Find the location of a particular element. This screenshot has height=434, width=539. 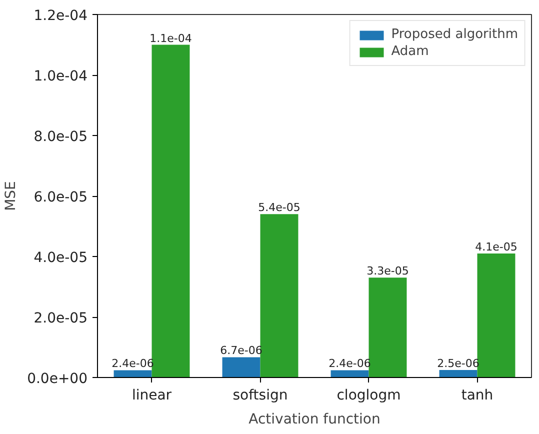

y-tick-label: 8.0e-05 is located at coordinates (61, 137).